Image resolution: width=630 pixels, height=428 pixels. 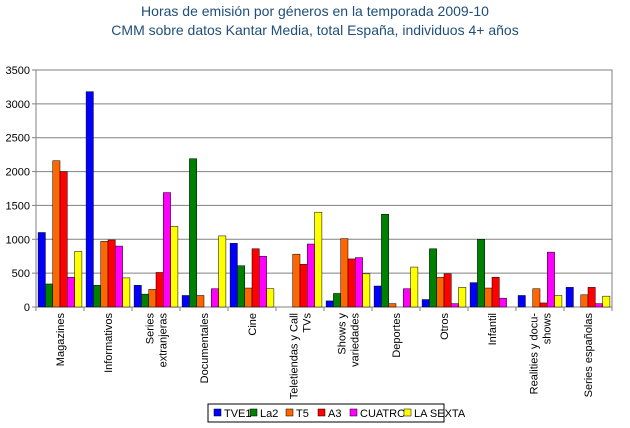 I want to click on x-category-label: Series españolas, so click(x=589, y=355).